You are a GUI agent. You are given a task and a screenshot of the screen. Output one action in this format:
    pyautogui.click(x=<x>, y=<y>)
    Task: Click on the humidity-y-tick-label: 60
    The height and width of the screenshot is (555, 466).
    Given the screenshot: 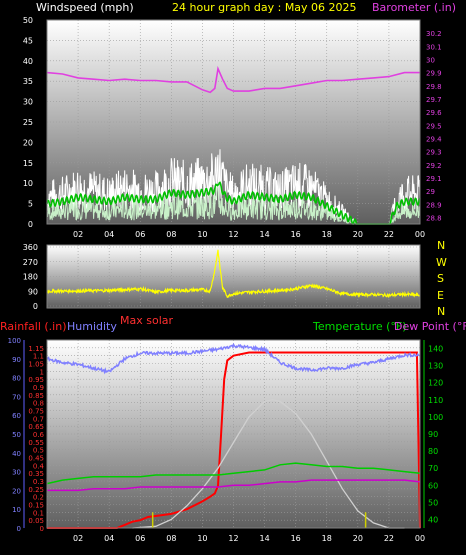 What is the action you would take?
    pyautogui.click(x=16, y=416)
    